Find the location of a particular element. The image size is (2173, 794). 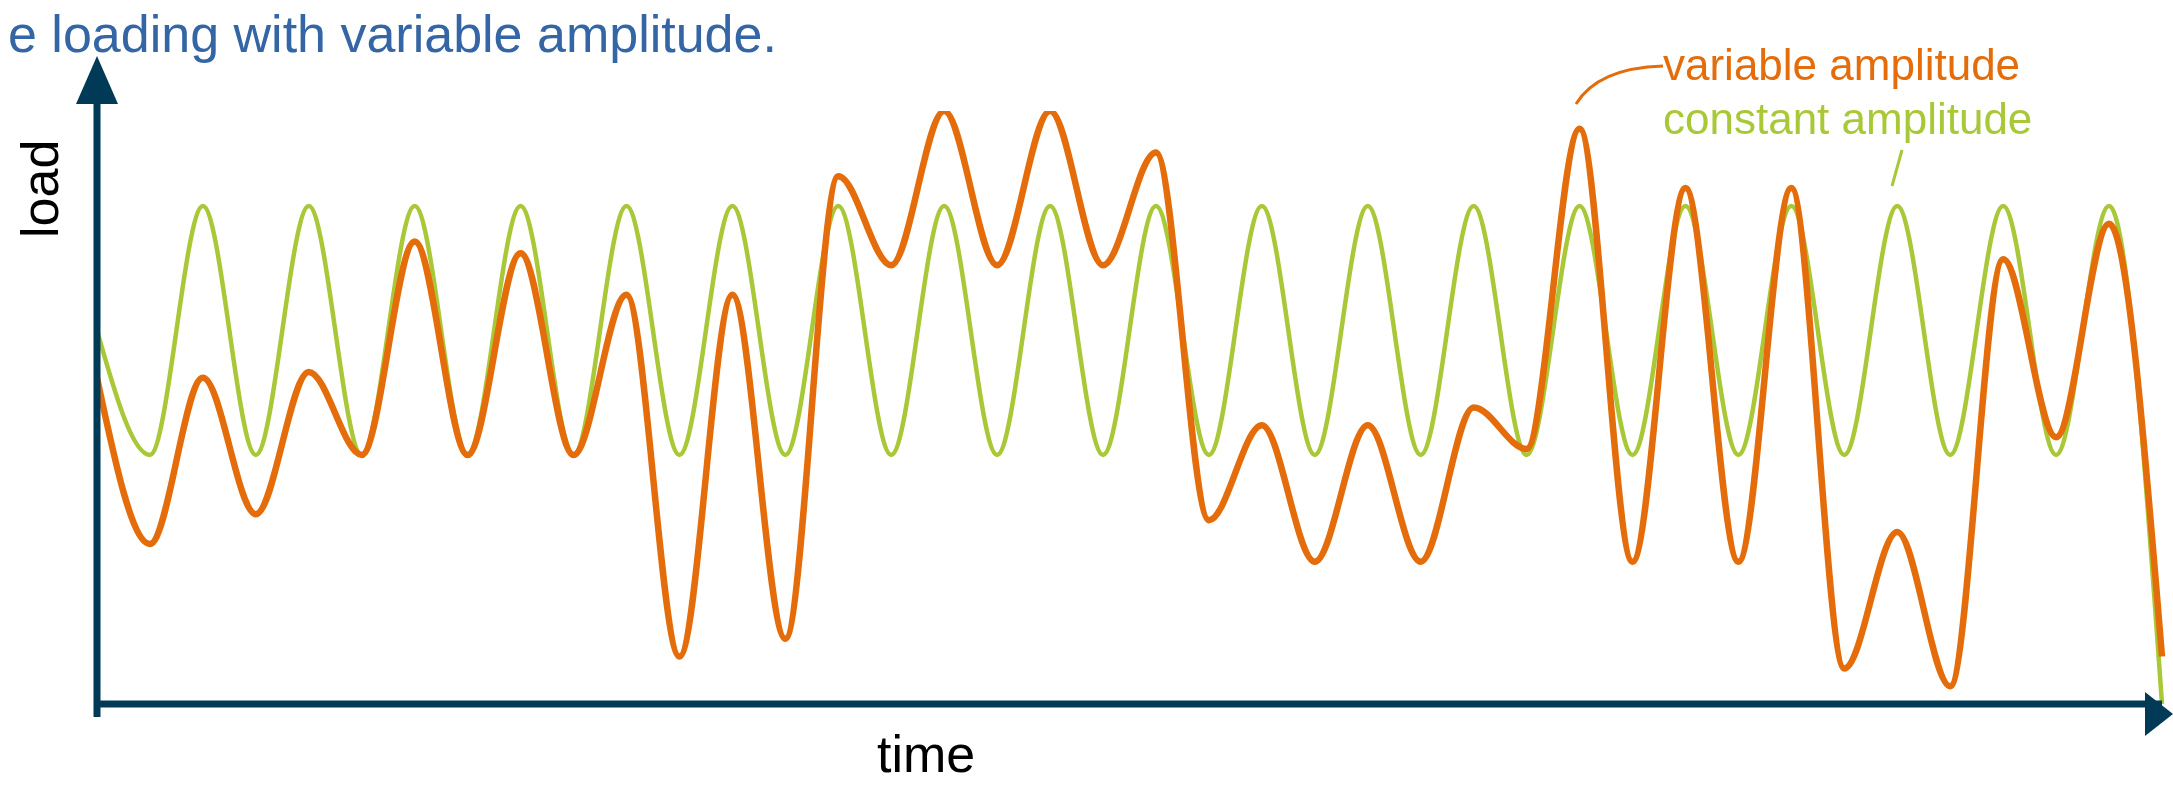

legend-label: variable amplitude is located at coordinates (1842, 65).